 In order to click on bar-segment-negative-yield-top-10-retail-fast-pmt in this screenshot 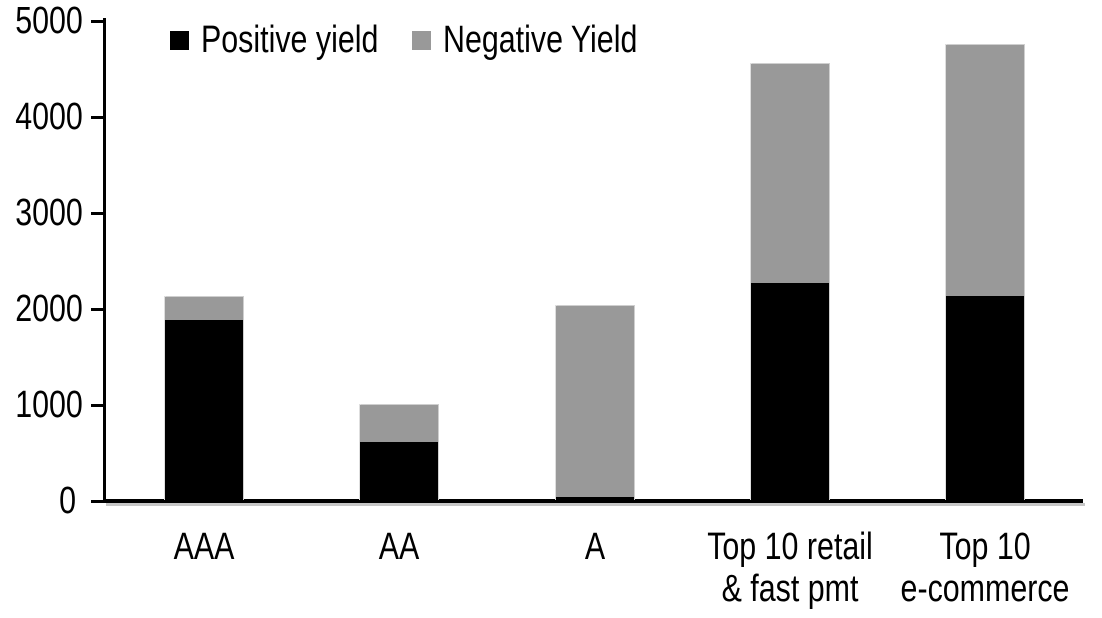, I will do `click(790, 173)`.